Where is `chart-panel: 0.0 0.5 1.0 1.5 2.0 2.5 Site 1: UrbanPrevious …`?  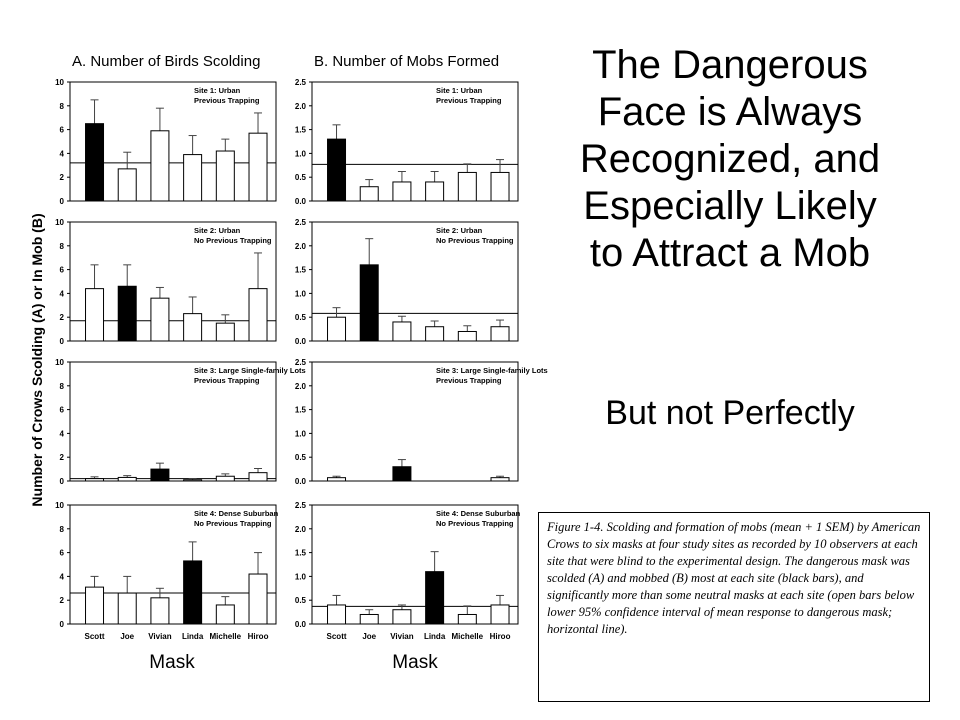
chart-panel: 0.0 0.5 1.0 1.5 2.0 2.5 Site 1: UrbanPrevious … is located at coordinates (407, 142).